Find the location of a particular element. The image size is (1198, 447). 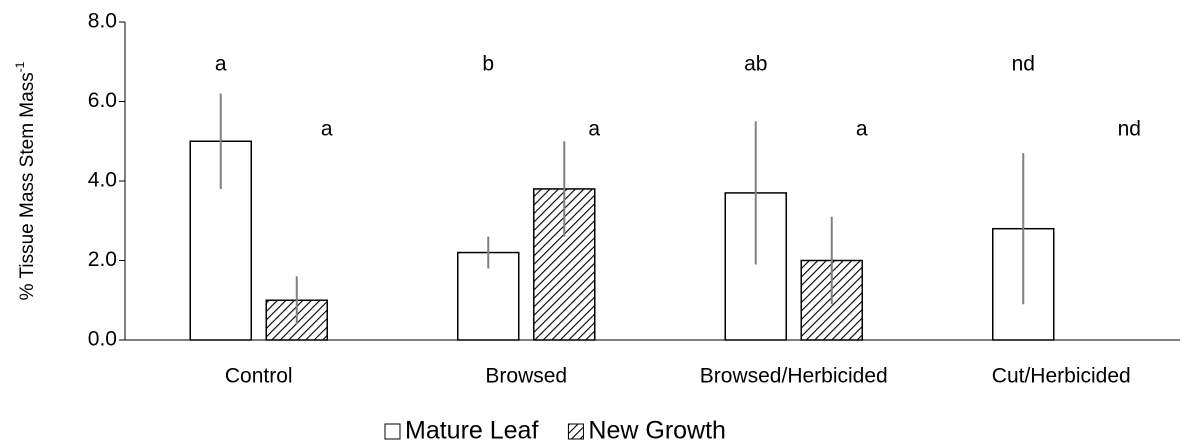

y-tick-label: 2.0 is located at coordinates (102, 259).